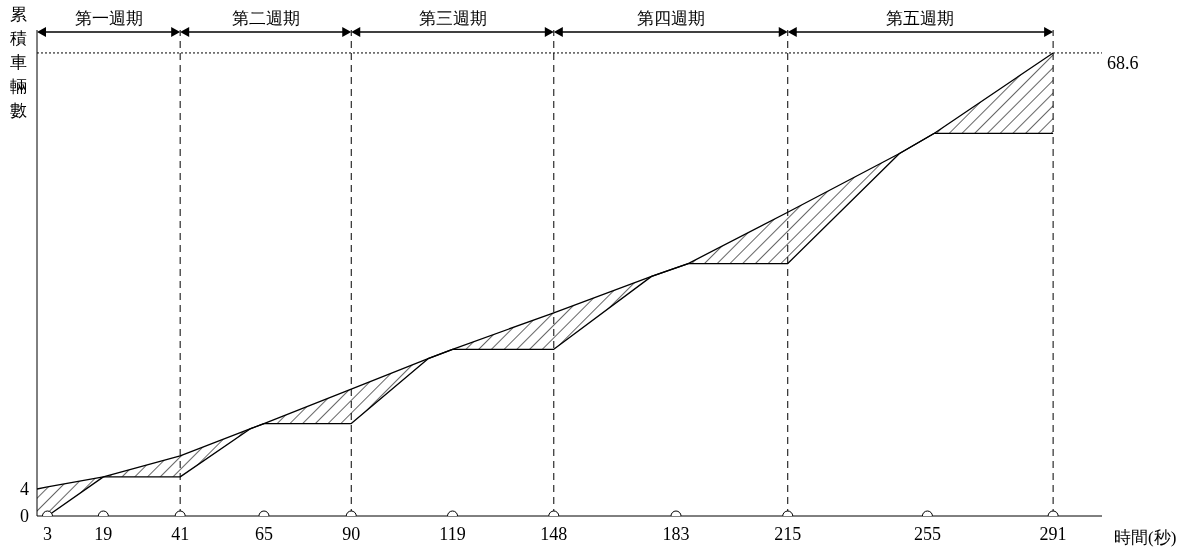 This screenshot has width=1202, height=547. What do you see at coordinates (263, 534) in the screenshot?
I see `x-tick-label: 65` at bounding box center [263, 534].